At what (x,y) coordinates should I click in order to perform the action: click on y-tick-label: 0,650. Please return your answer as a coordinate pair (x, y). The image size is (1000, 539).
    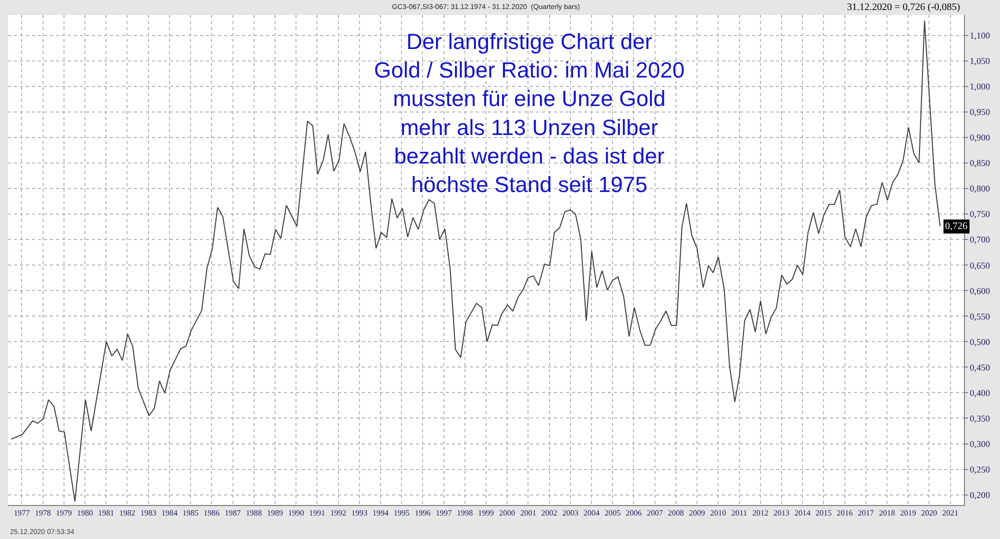
    Looking at the image, I should click on (980, 265).